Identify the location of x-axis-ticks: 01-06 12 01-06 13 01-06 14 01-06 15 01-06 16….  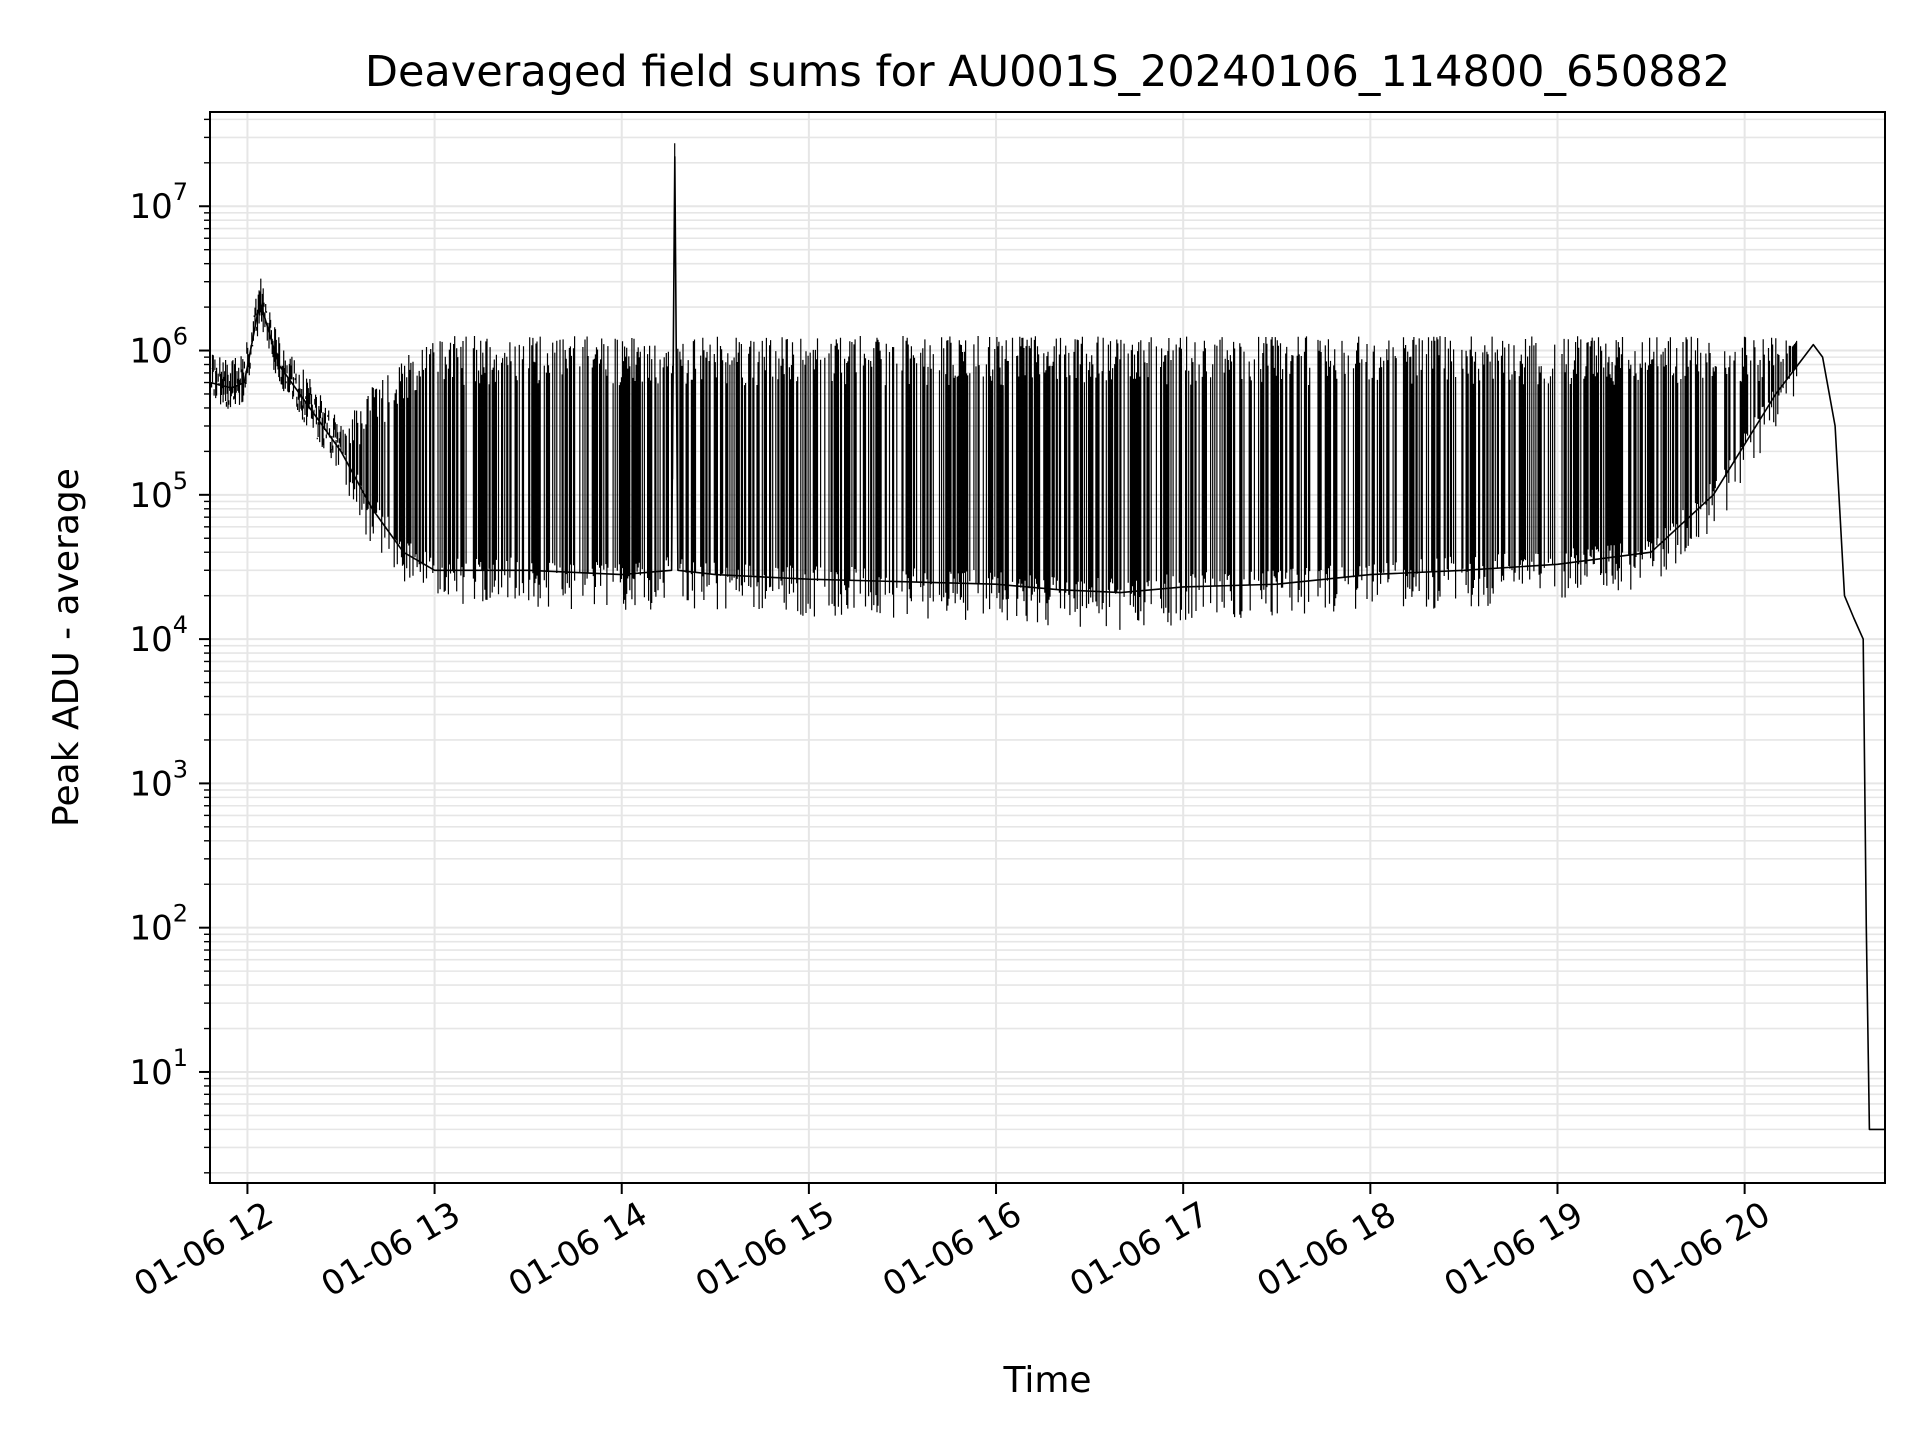
(952, 1244).